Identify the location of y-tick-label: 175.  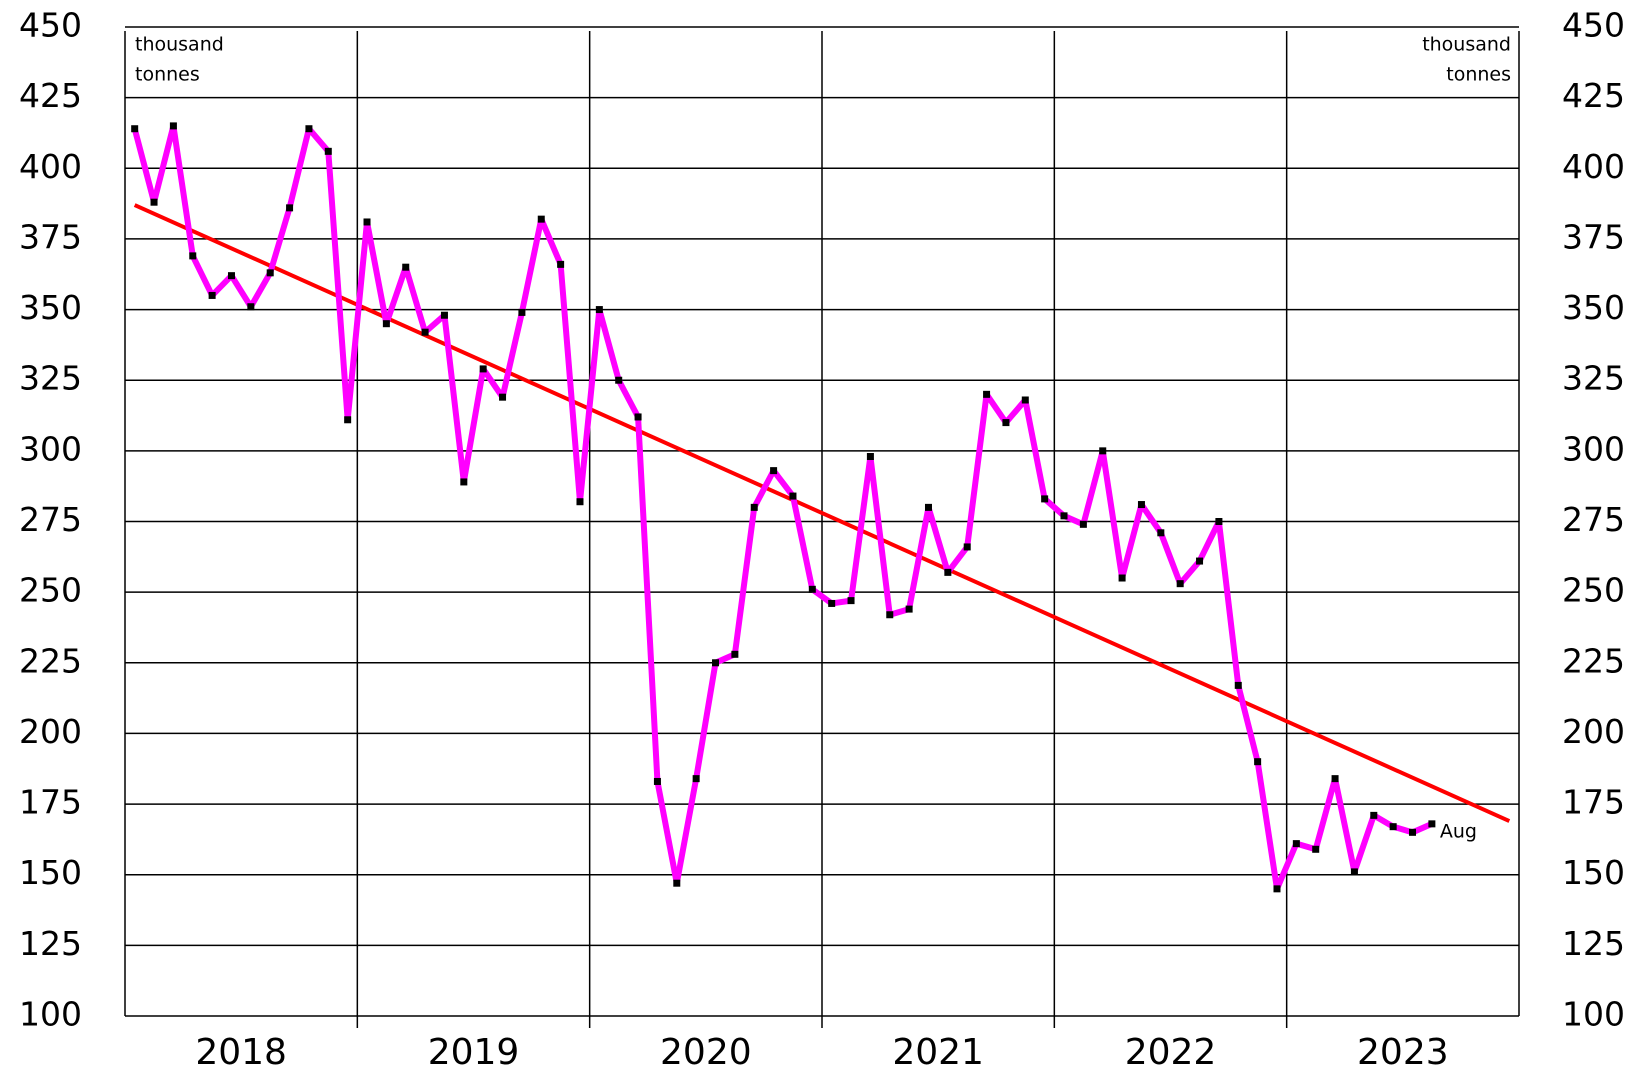
(50, 802).